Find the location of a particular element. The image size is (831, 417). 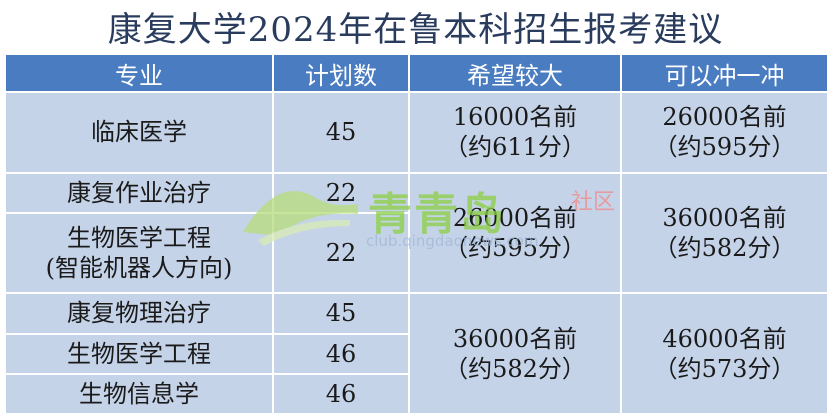

try-score: （约573分） is located at coordinates (724, 368).